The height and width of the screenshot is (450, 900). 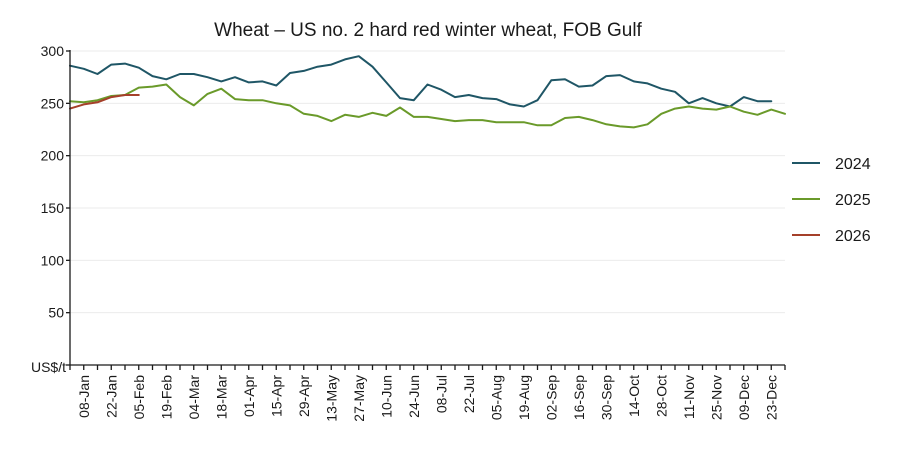 I want to click on x-tick-label: 02-Sep, so click(x=551, y=397).